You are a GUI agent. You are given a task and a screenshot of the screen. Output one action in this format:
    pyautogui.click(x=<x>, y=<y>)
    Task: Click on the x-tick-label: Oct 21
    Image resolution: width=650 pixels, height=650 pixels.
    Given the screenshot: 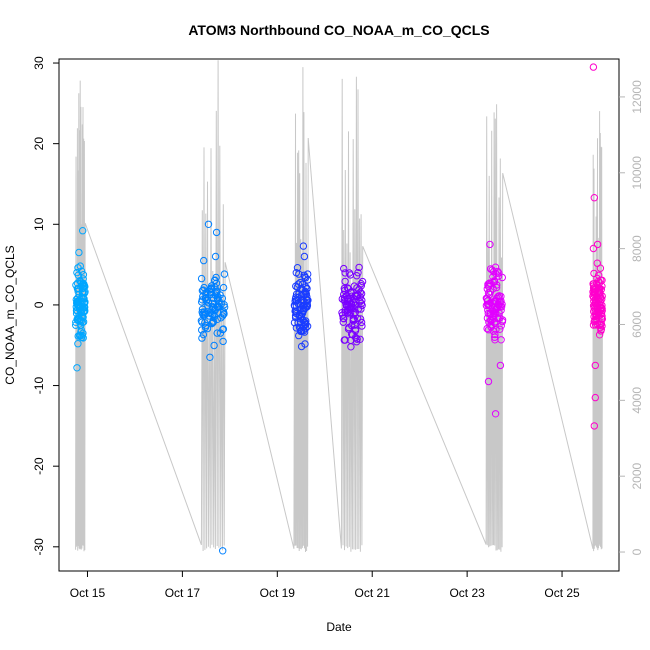 What is the action you would take?
    pyautogui.click(x=373, y=593)
    